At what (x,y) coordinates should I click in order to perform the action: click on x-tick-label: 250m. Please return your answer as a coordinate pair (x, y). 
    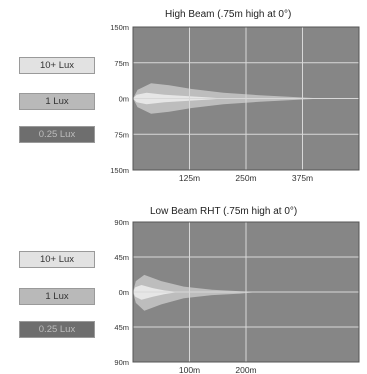
    Looking at the image, I should click on (245, 178).